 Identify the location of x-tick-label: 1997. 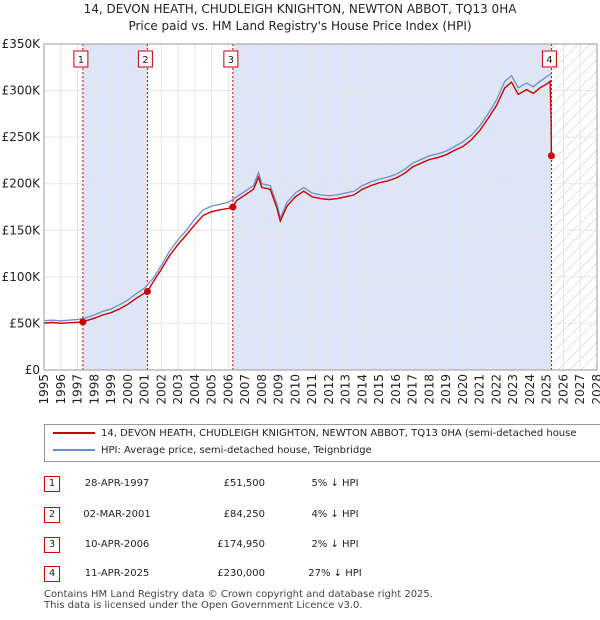
(78, 389).